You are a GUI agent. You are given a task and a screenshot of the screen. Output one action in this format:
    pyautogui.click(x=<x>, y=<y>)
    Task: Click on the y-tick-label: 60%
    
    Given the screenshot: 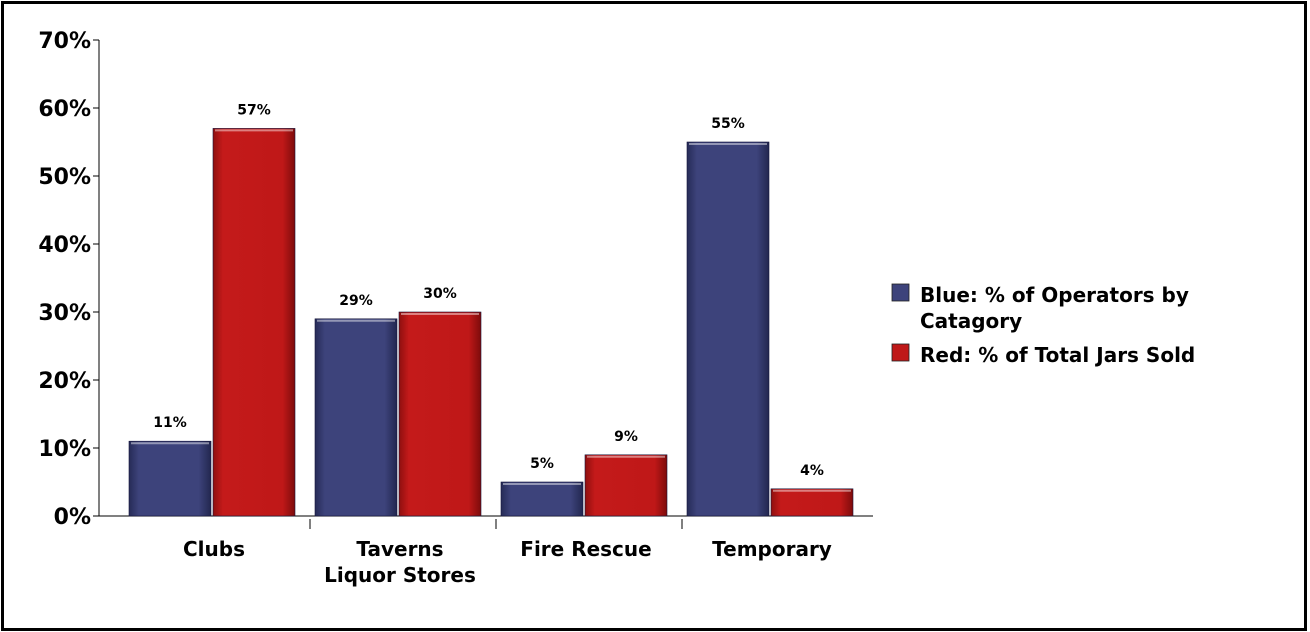 What is the action you would take?
    pyautogui.click(x=64, y=109)
    